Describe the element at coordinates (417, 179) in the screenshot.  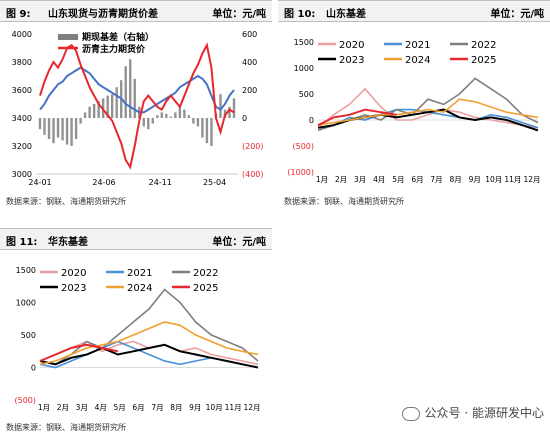
I see `x-tick-label: 6月` at that location.